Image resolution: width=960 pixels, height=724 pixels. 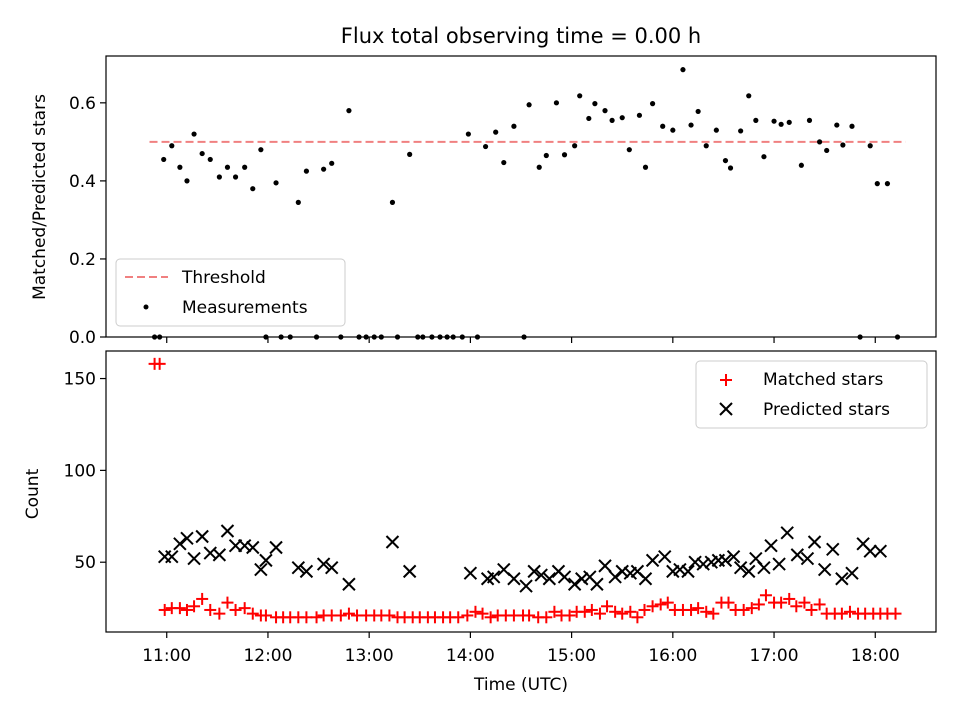 What do you see at coordinates (811, 394) in the screenshot?
I see `bottom-legend-box` at bounding box center [811, 394].